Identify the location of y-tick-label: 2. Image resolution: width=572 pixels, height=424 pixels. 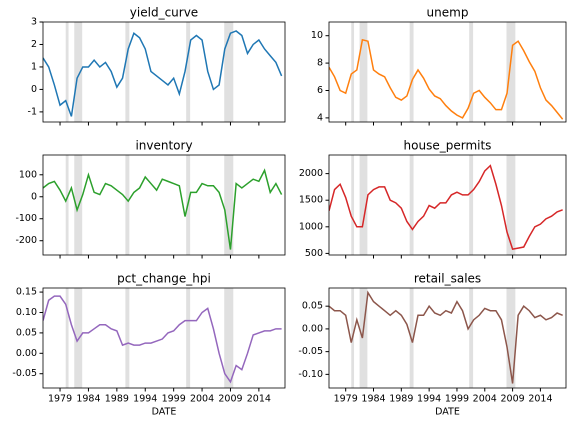
(34, 44).